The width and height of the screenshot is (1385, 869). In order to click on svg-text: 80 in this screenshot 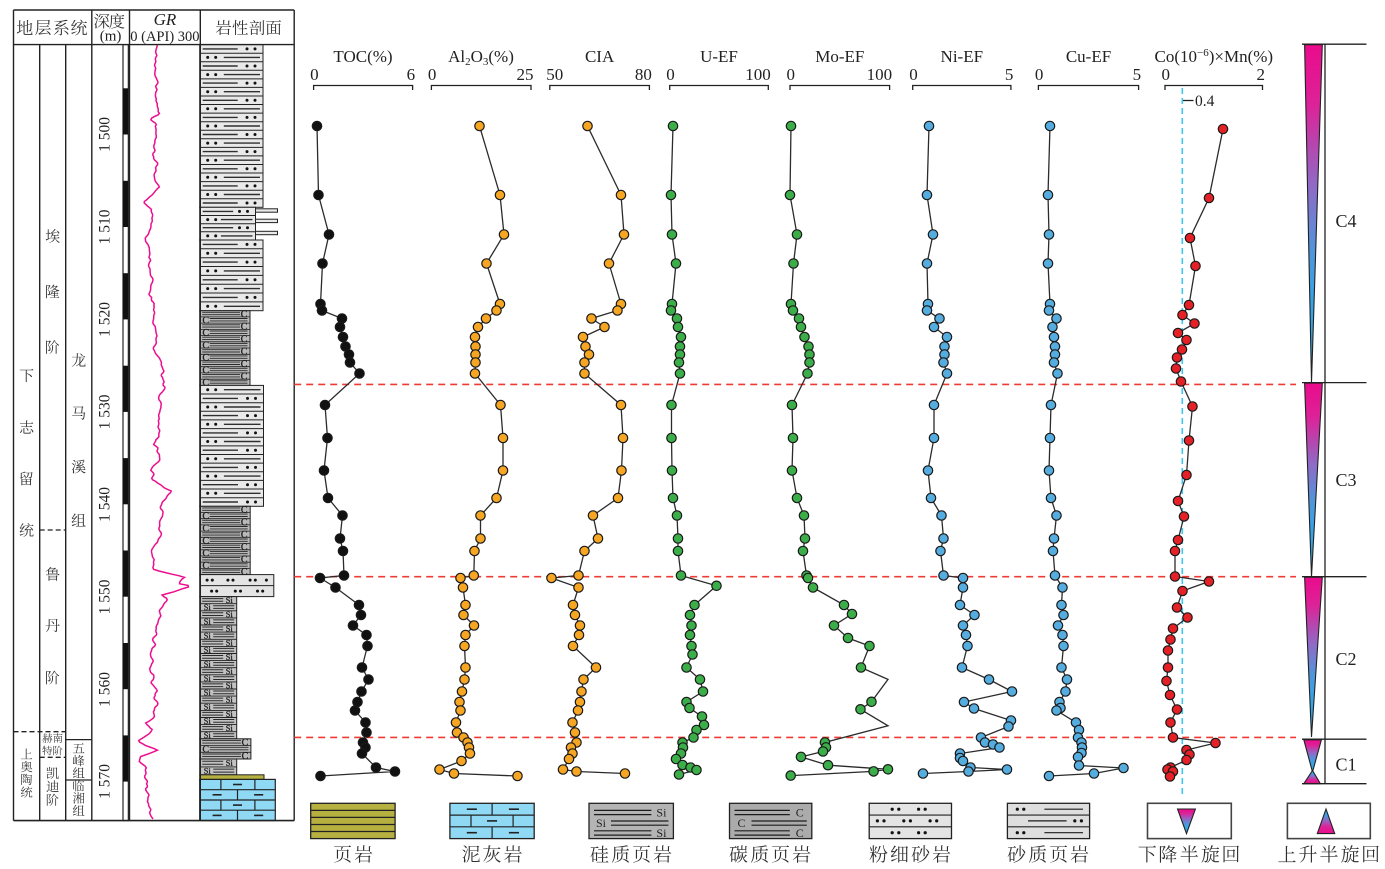, I will do `click(643, 74)`.